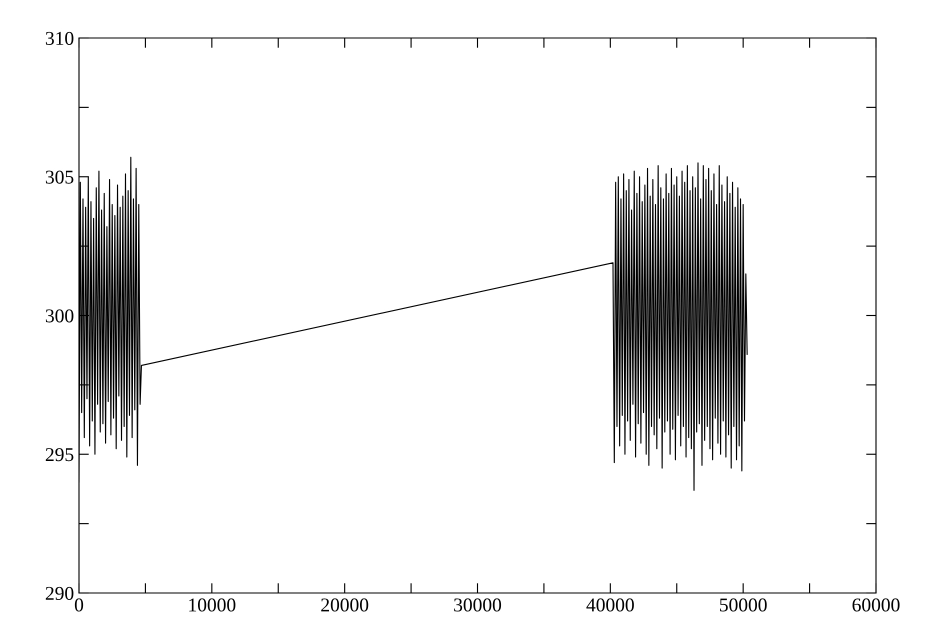 The image size is (938, 640). Describe the element at coordinates (876, 605) in the screenshot. I see `x-tick-label: 60000` at that location.